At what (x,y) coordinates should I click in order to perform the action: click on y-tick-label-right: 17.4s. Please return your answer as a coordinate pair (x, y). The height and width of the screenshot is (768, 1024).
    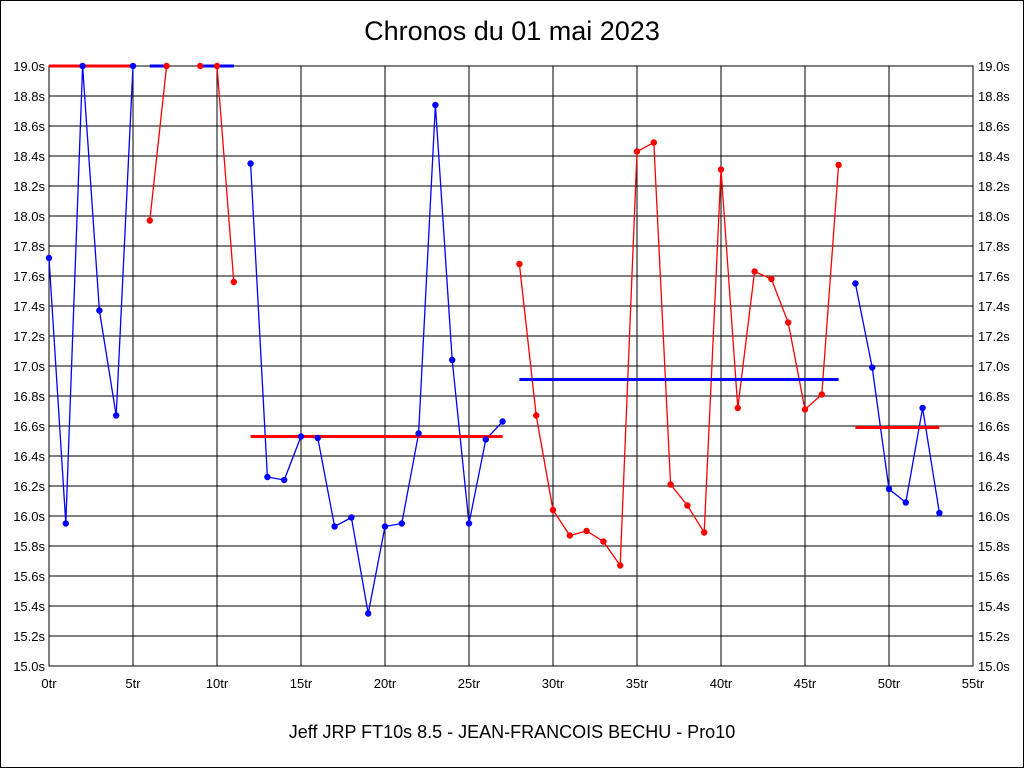
    Looking at the image, I should click on (994, 306).